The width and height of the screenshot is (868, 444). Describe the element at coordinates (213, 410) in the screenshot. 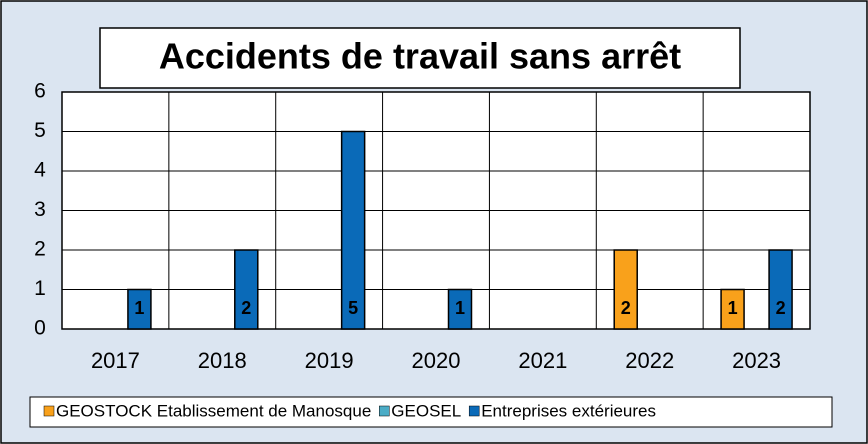

I see `legend-label: GEOSTOCK Etablissement de Manosque` at that location.